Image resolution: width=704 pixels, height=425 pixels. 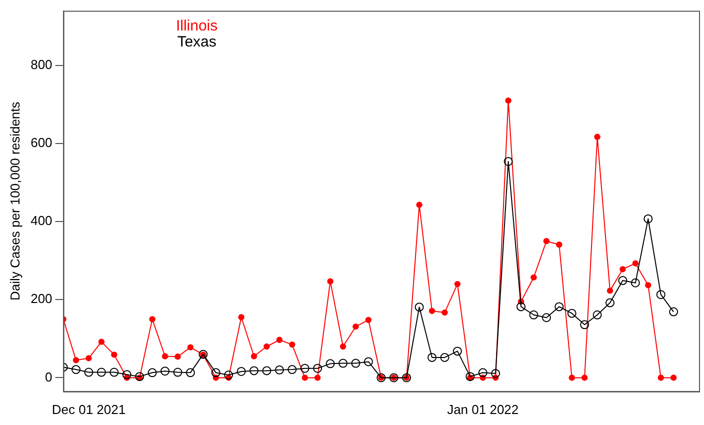 I want to click on y-tick-label: 800, so click(x=41, y=64).